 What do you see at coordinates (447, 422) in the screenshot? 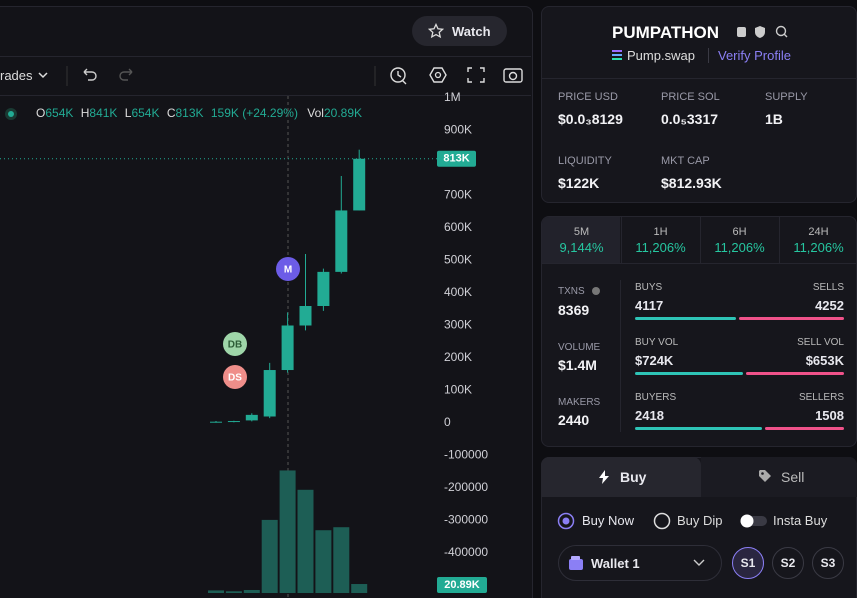
I see `y-tick-label: 0` at bounding box center [447, 422].